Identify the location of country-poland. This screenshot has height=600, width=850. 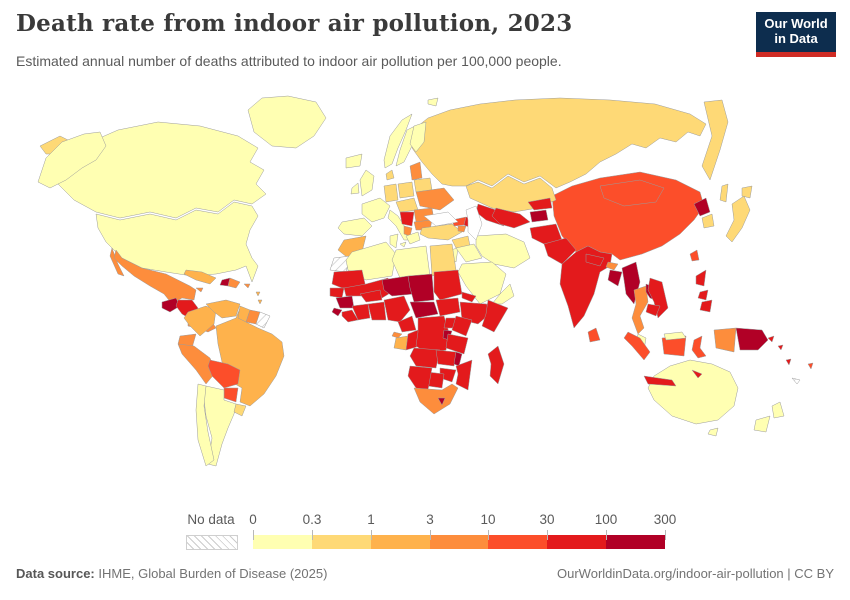
(406, 190).